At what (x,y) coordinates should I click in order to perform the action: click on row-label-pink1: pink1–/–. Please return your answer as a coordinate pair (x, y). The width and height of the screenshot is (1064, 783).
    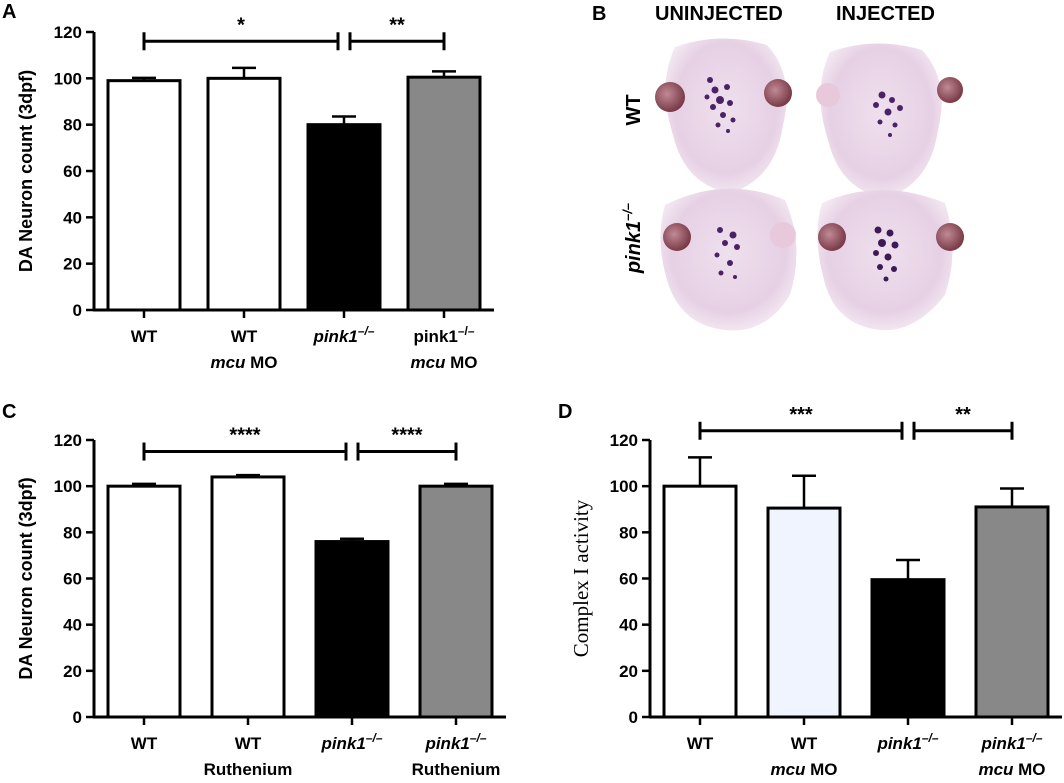
    Looking at the image, I should click on (632, 238).